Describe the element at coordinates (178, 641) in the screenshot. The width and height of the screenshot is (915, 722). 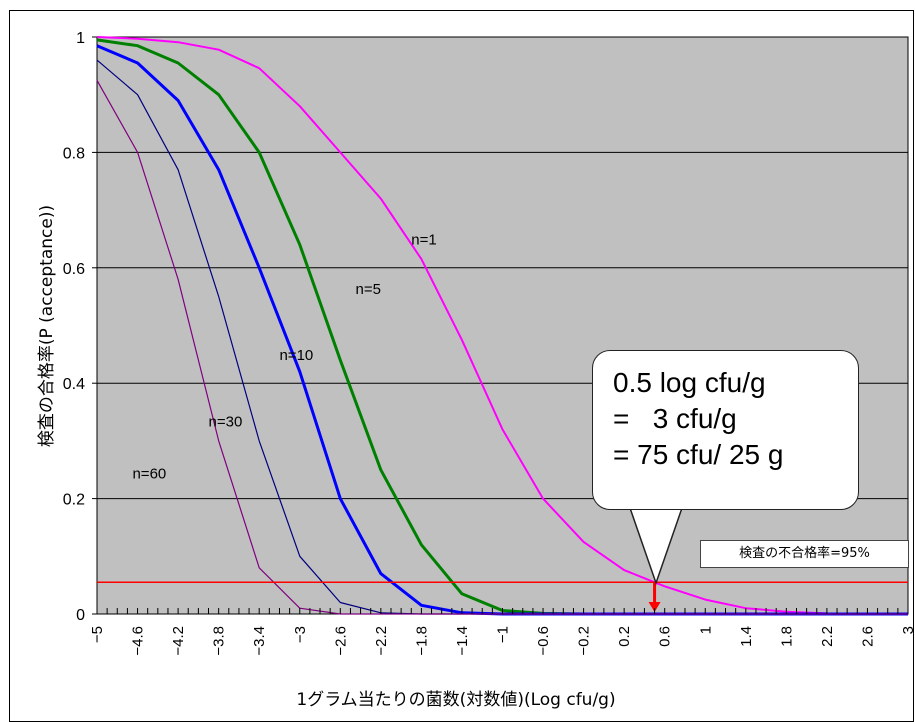
I see `x-tick-label: −4.2` at that location.